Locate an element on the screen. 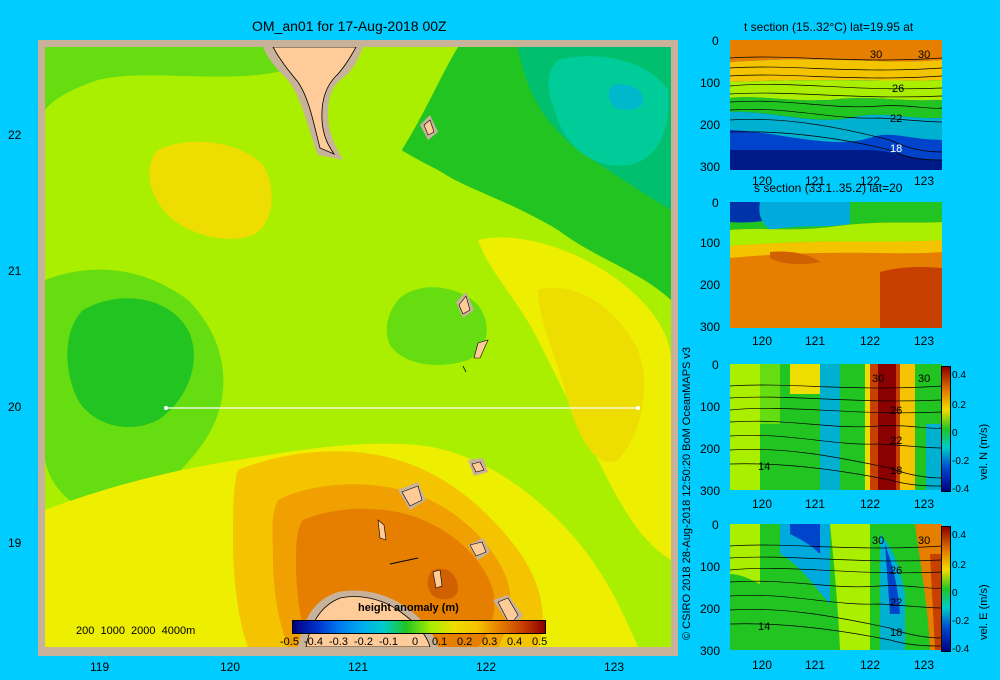 The width and height of the screenshot is (1000, 680). p1-xtick: 123 is located at coordinates (924, 181).